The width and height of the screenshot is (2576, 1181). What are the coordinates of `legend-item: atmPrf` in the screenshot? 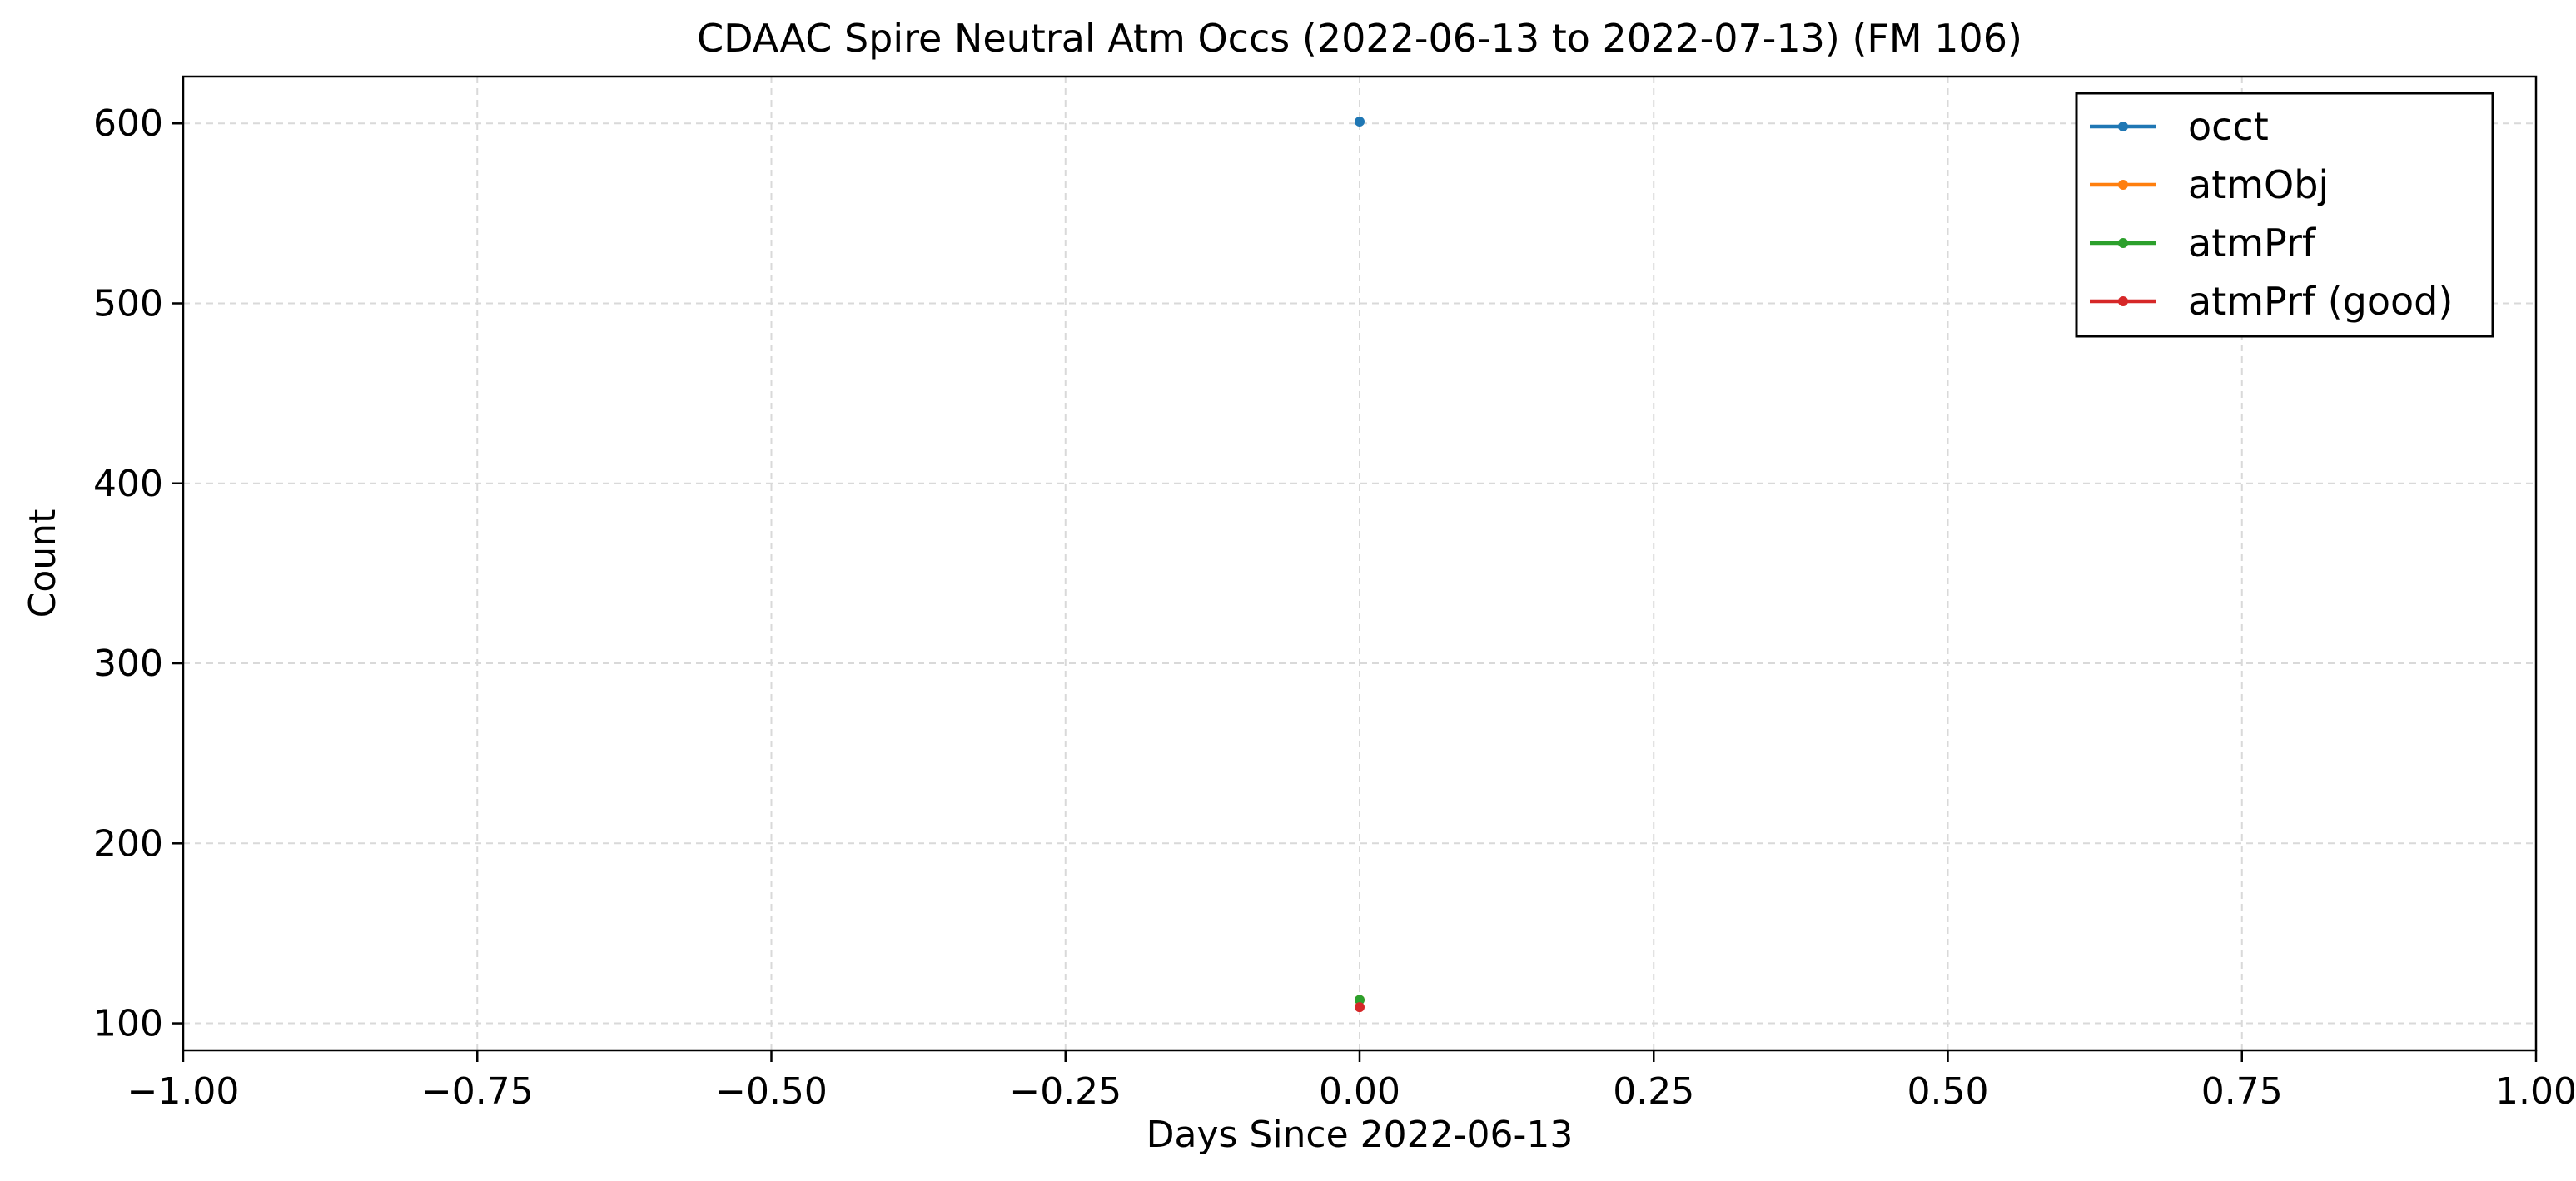 It's located at (2203, 243).